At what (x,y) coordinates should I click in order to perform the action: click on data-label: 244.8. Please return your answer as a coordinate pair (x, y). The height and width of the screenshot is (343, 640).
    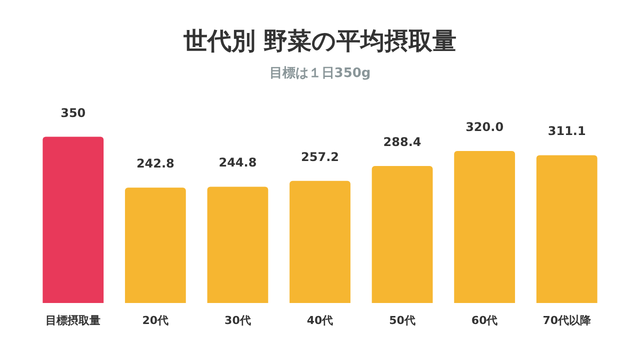
    Looking at the image, I should click on (237, 163).